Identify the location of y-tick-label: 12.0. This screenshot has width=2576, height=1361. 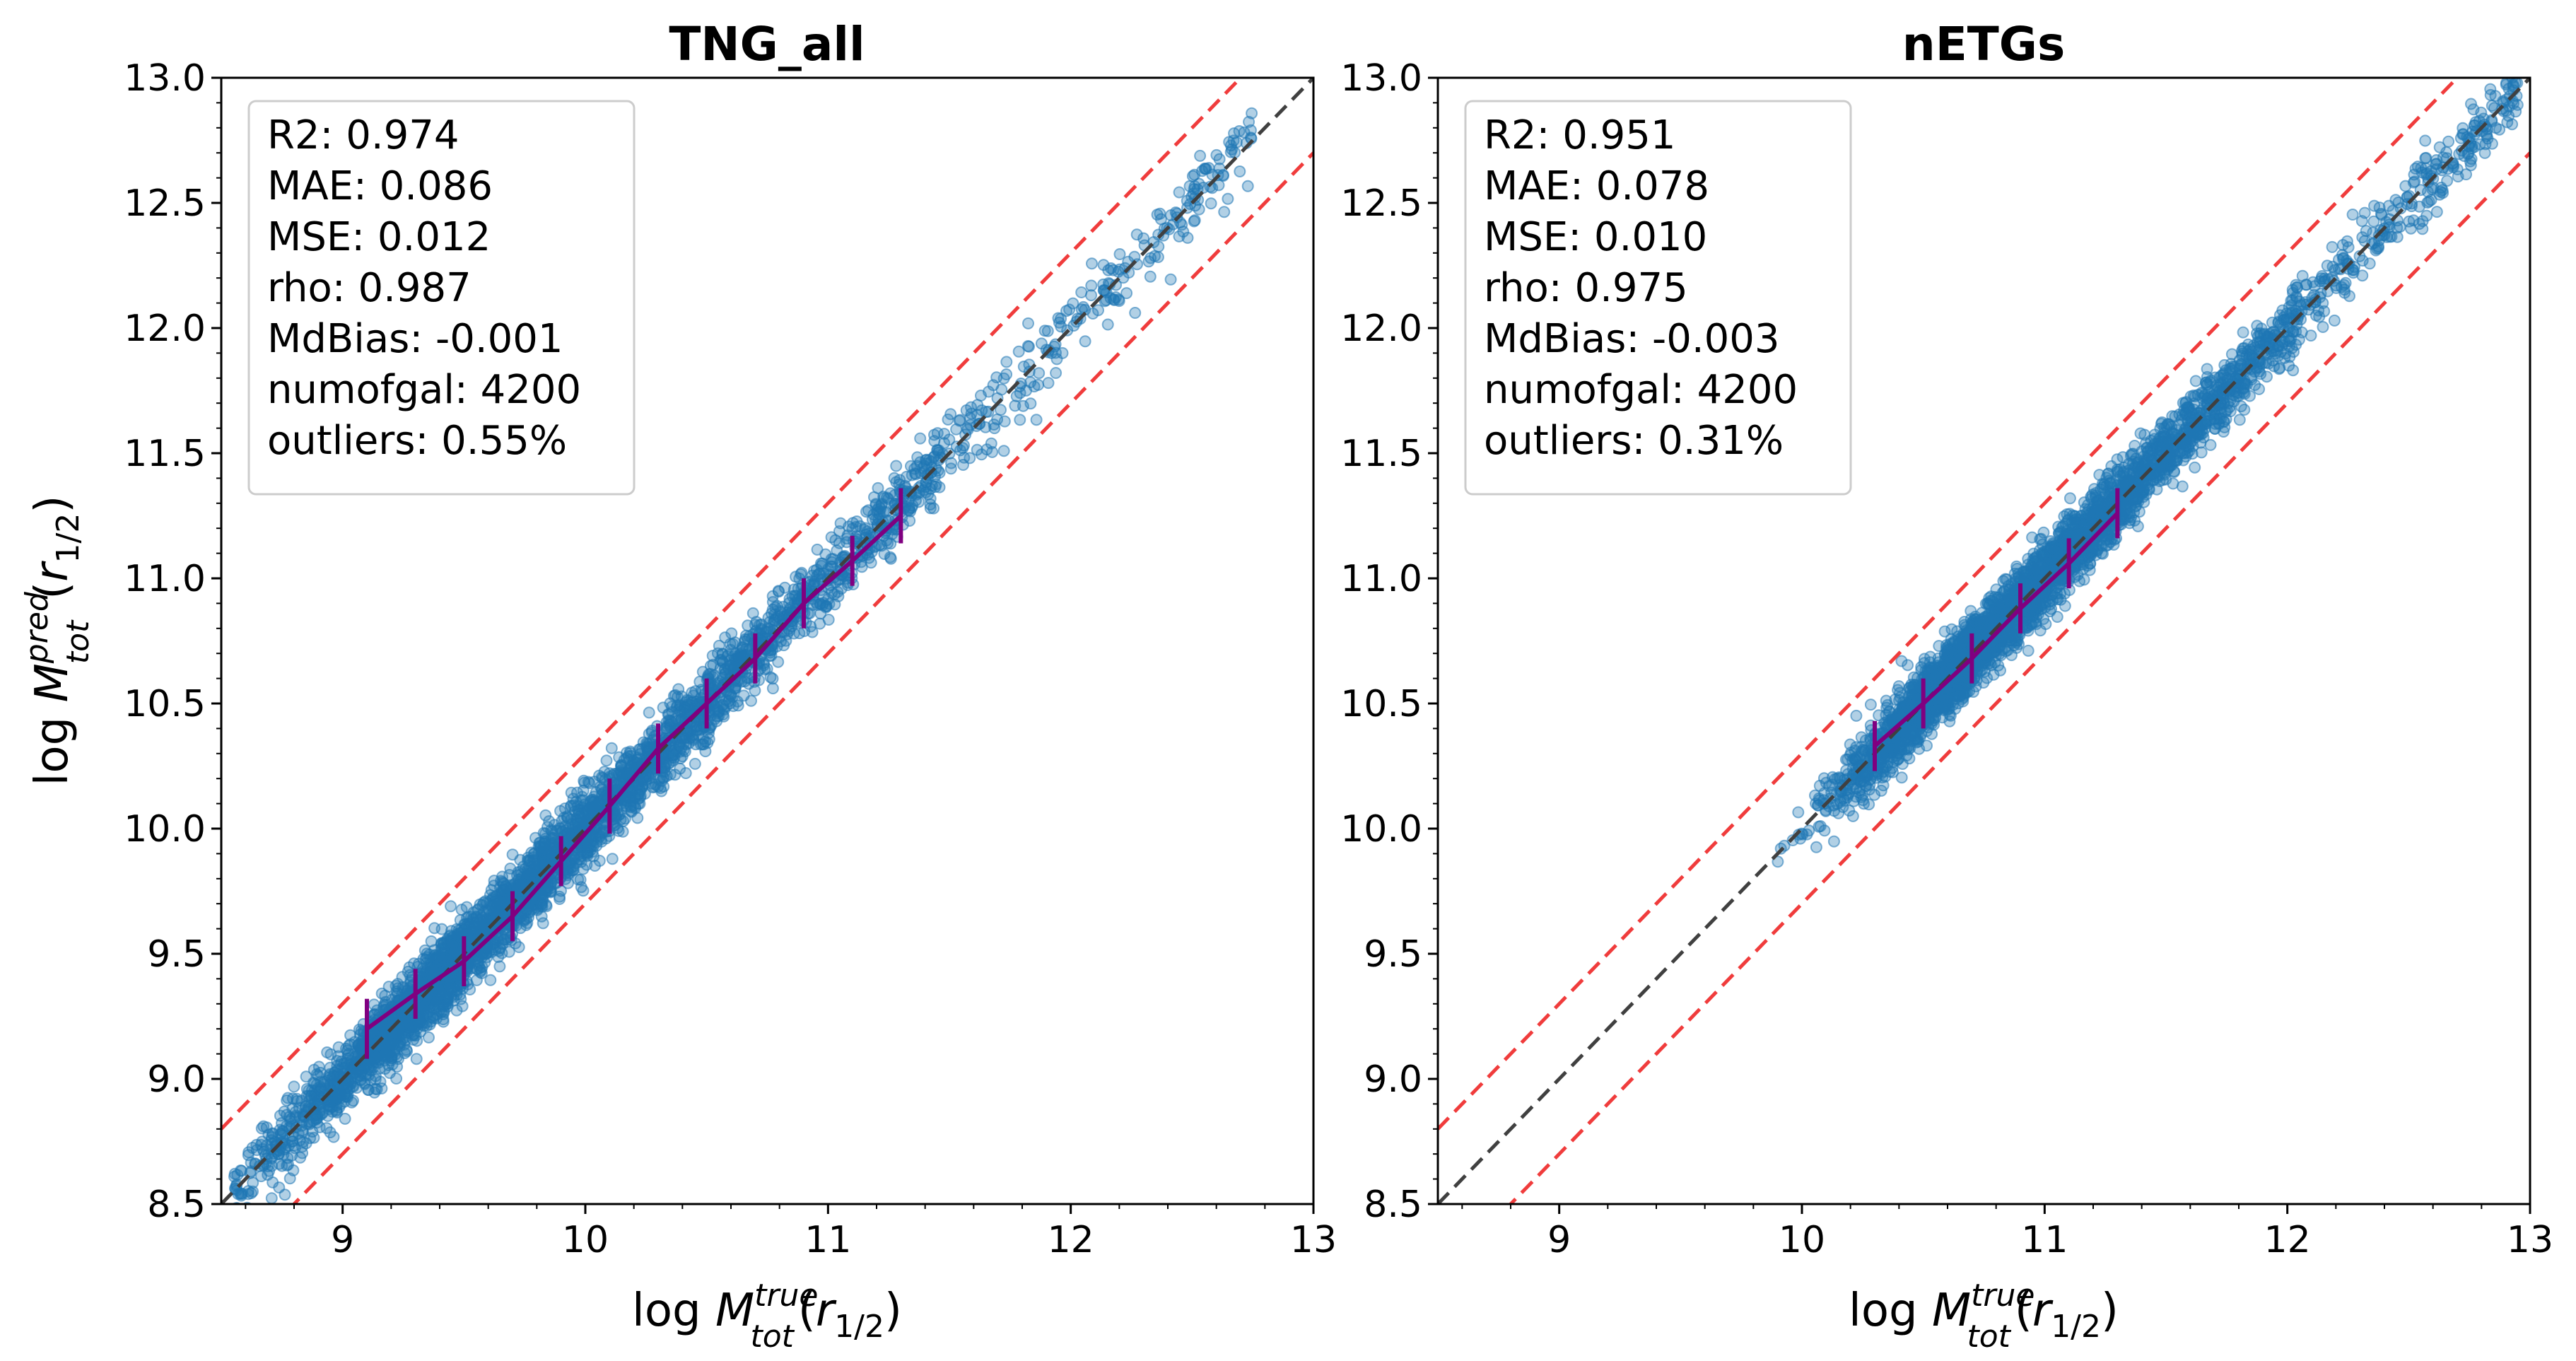
(1381, 329).